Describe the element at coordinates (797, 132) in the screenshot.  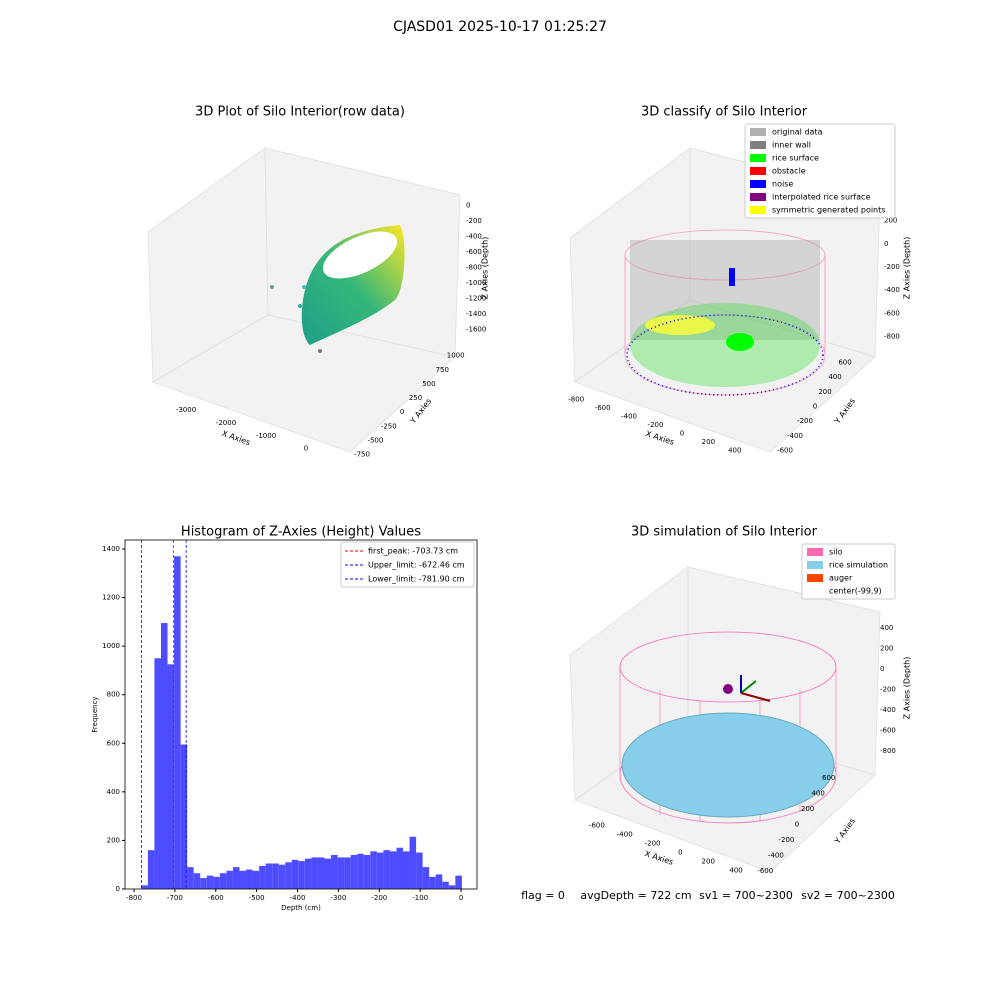
I see `legend-label: original data` at that location.